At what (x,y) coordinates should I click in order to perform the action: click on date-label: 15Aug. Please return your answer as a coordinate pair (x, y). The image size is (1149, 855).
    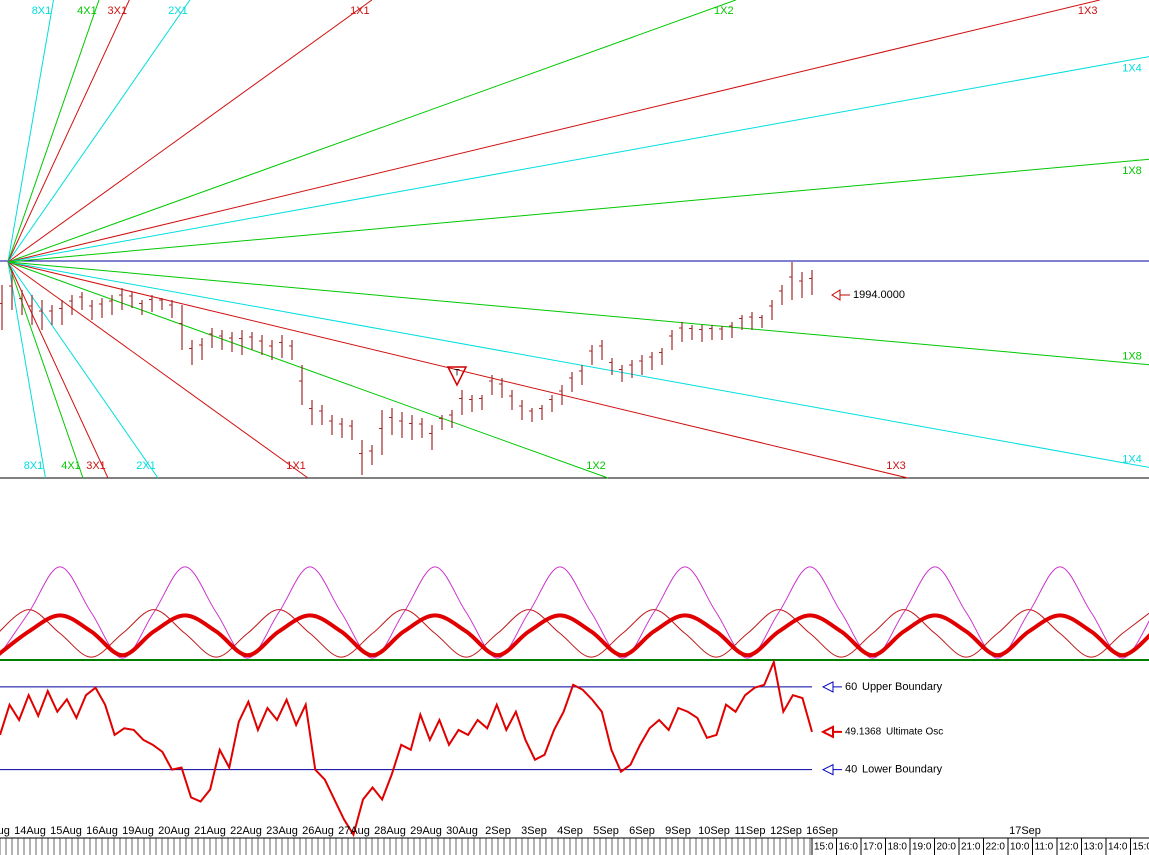
    Looking at the image, I should click on (66, 831).